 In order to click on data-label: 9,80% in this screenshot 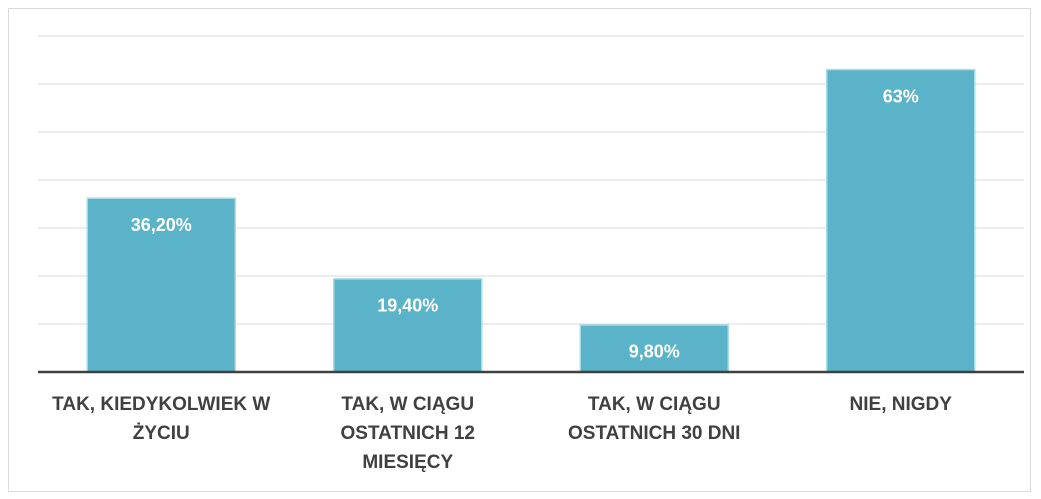, I will do `click(654, 352)`.